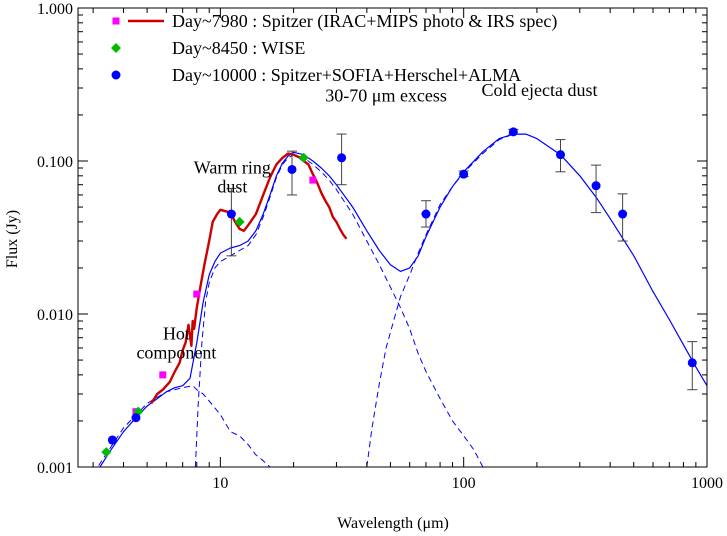 The width and height of the screenshot is (727, 536). What do you see at coordinates (116, 48) in the screenshot?
I see `legend-marker-diamond` at bounding box center [116, 48].